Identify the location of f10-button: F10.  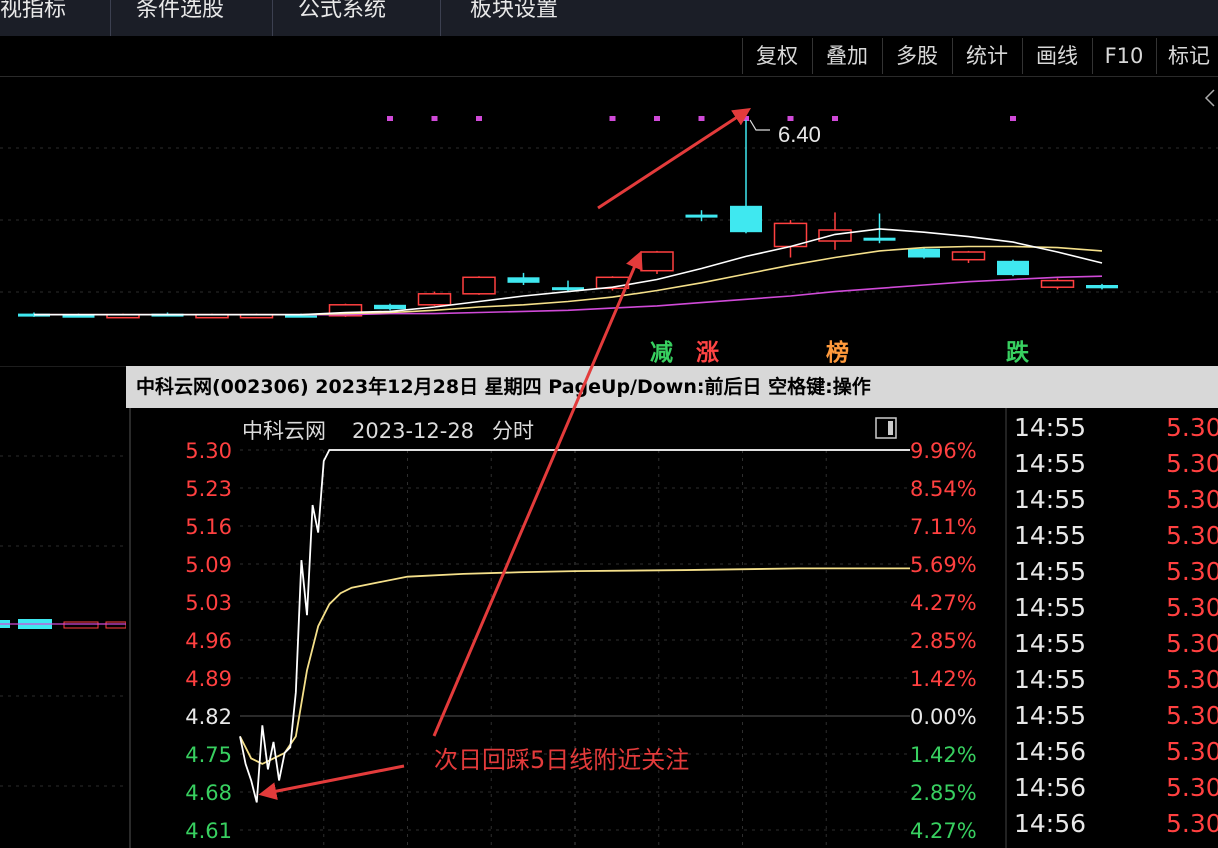
(1124, 56).